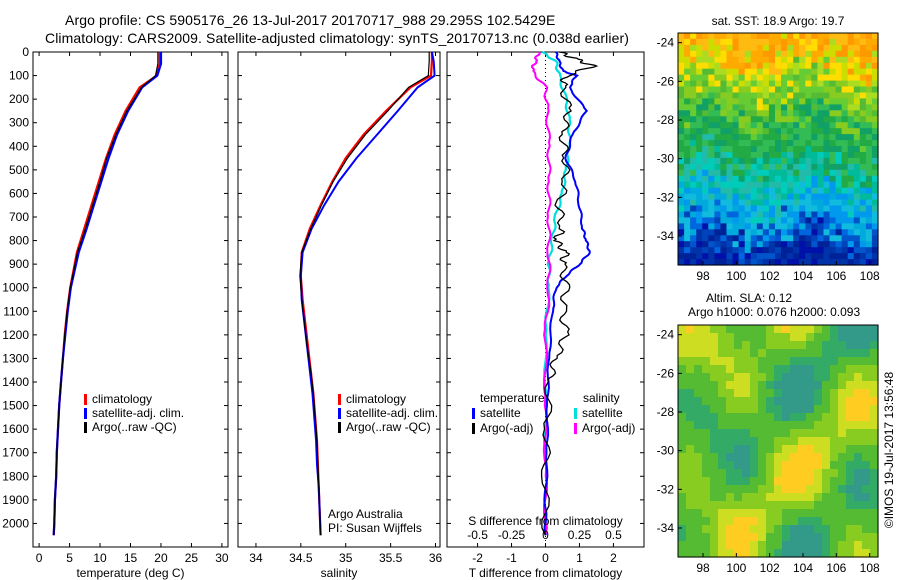  What do you see at coordinates (365, 514) in the screenshot?
I see `credit-text: Argo Australia` at bounding box center [365, 514].